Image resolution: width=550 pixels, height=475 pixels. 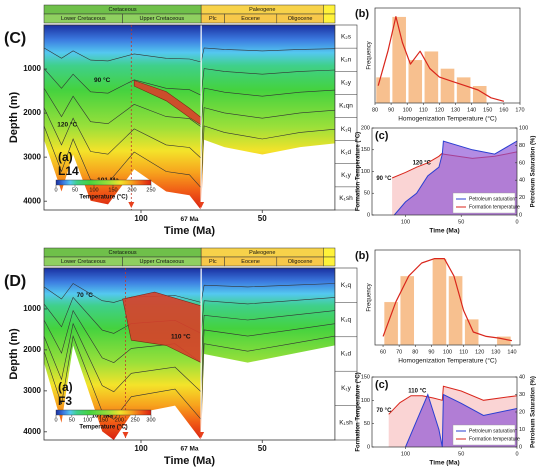 What do you see at coordinates (534, 412) in the screenshot?
I see `y2-axis-label: Petroleum Saturation (%)` at bounding box center [534, 412].